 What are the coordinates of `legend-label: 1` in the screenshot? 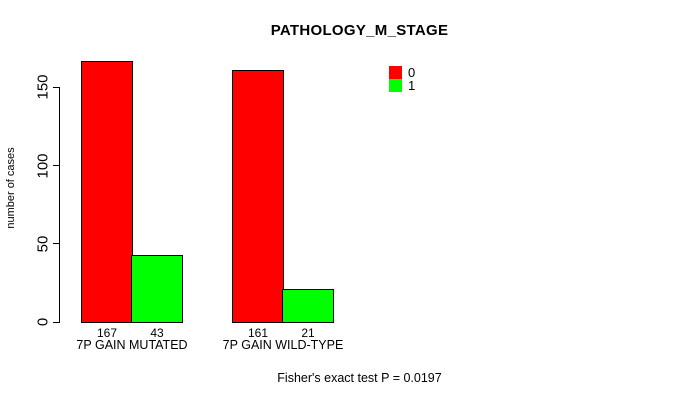 It's located at (412, 85).